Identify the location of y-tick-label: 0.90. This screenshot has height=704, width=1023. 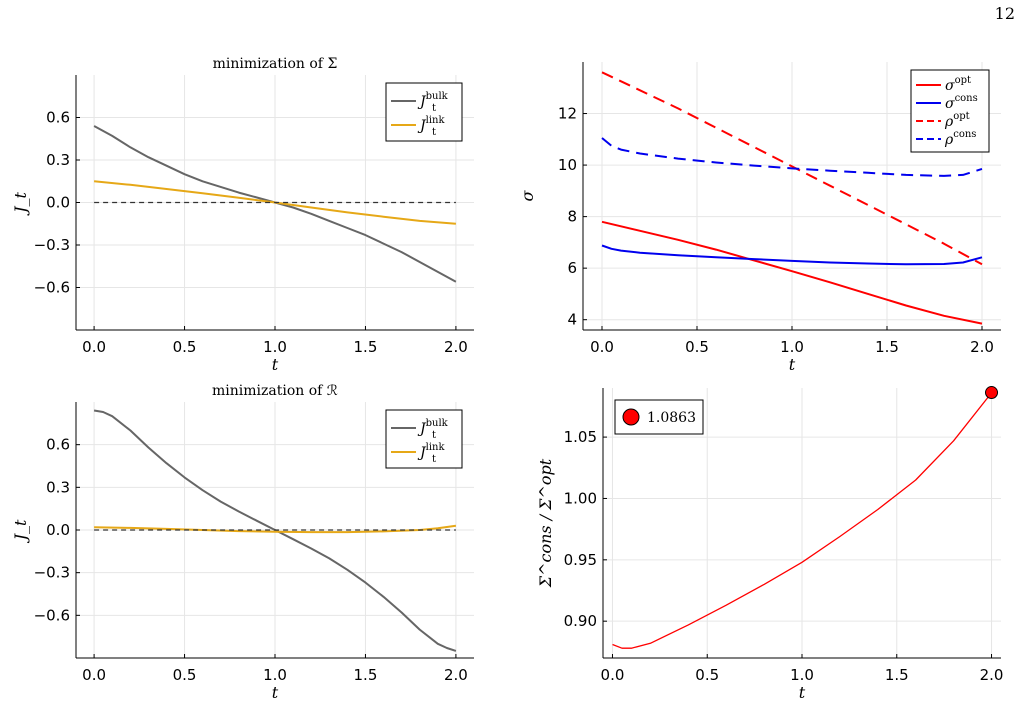
(580, 621).